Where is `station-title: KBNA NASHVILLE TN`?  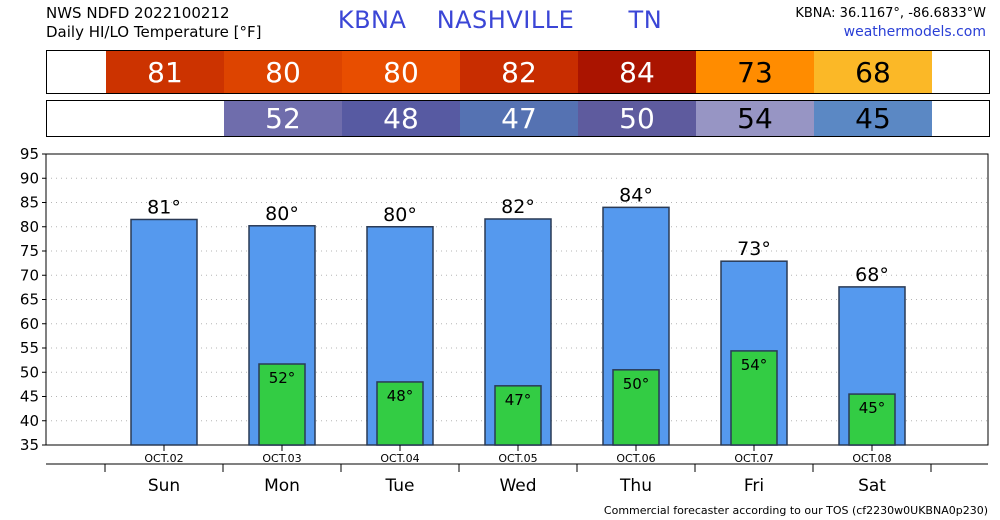 station-title: KBNA NASHVILLE TN is located at coordinates (500, 20).